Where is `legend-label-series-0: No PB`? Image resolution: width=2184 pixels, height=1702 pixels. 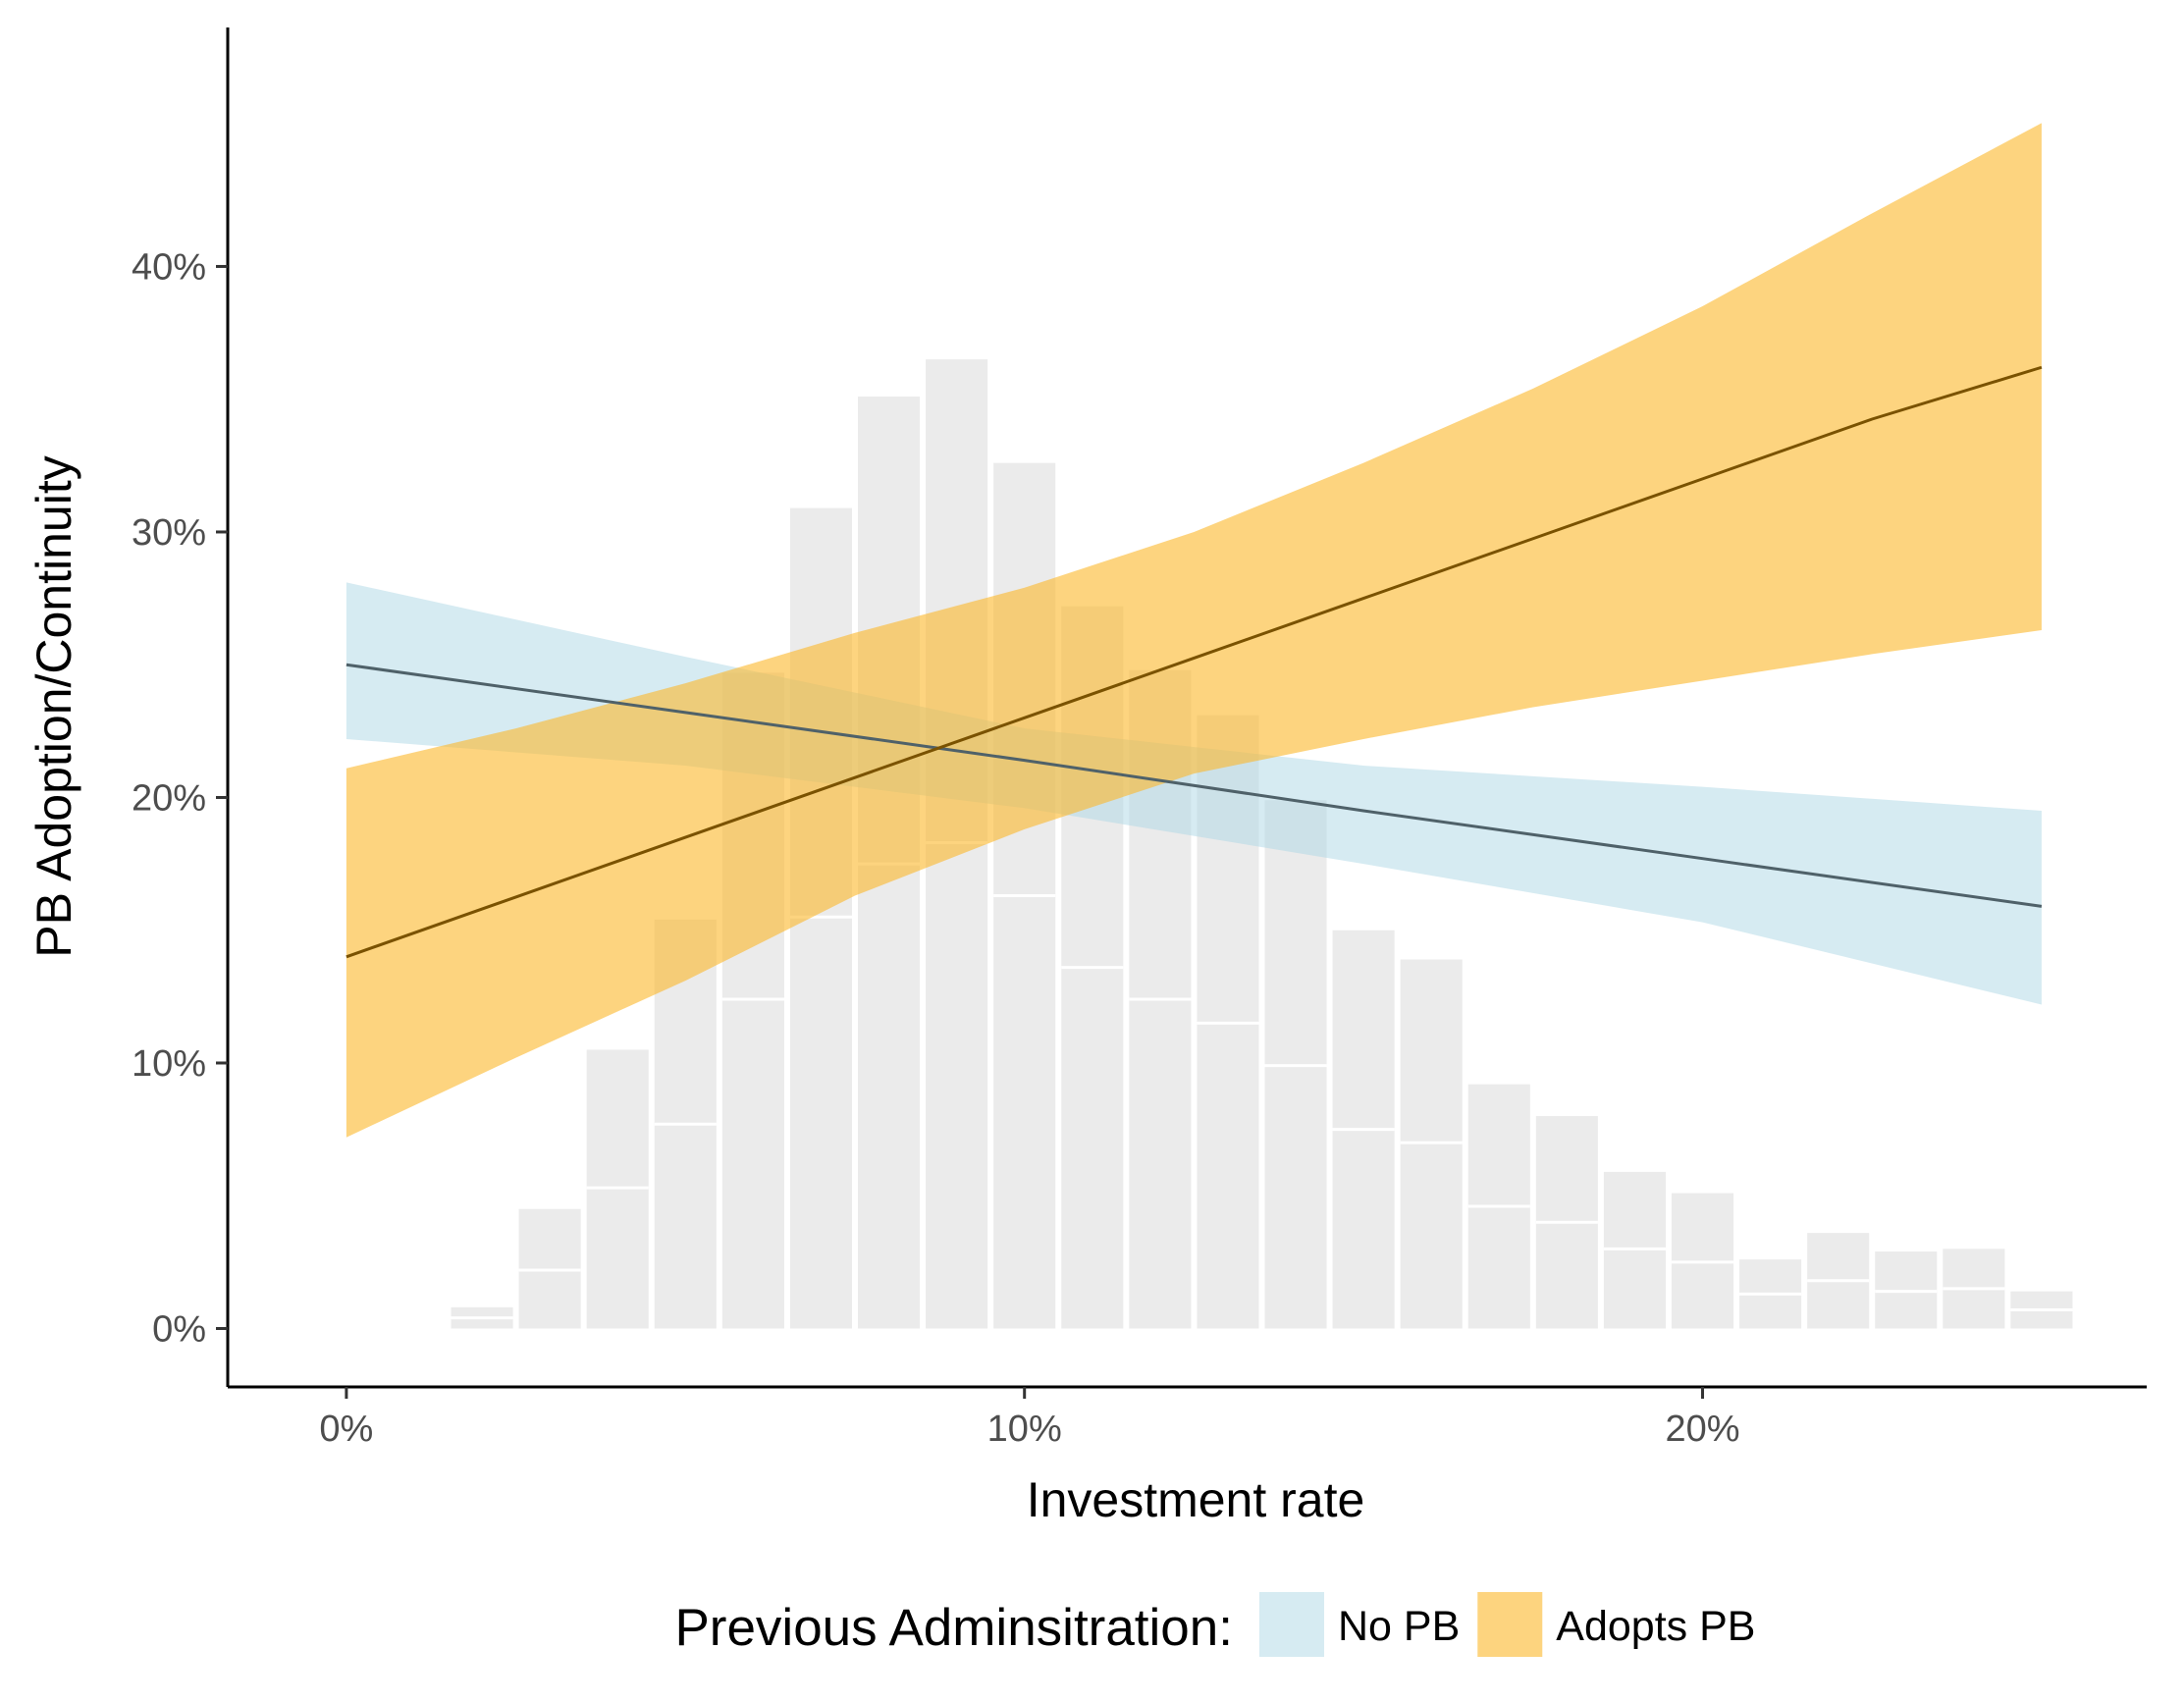 legend-label-series-0: No PB is located at coordinates (1399, 1626).